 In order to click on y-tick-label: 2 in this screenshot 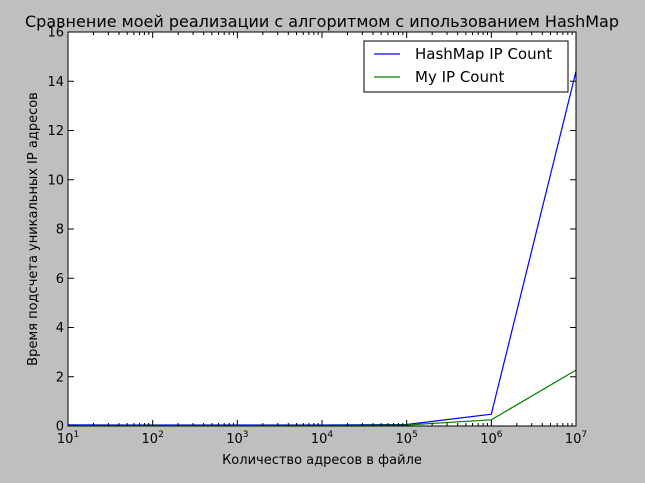, I will do `click(60, 377)`.